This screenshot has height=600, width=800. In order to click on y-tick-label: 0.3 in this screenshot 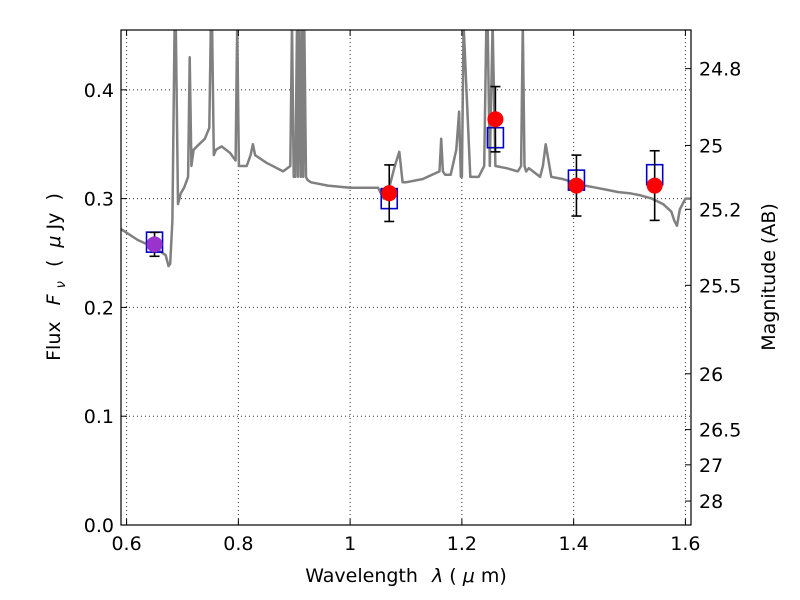, I will do `click(99, 200)`.